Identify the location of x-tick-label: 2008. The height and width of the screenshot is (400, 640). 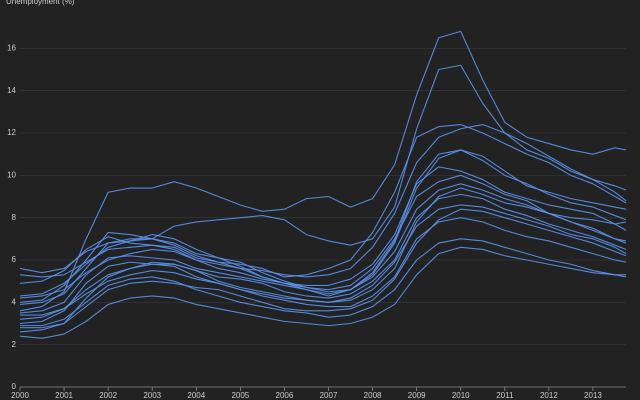
(373, 395).